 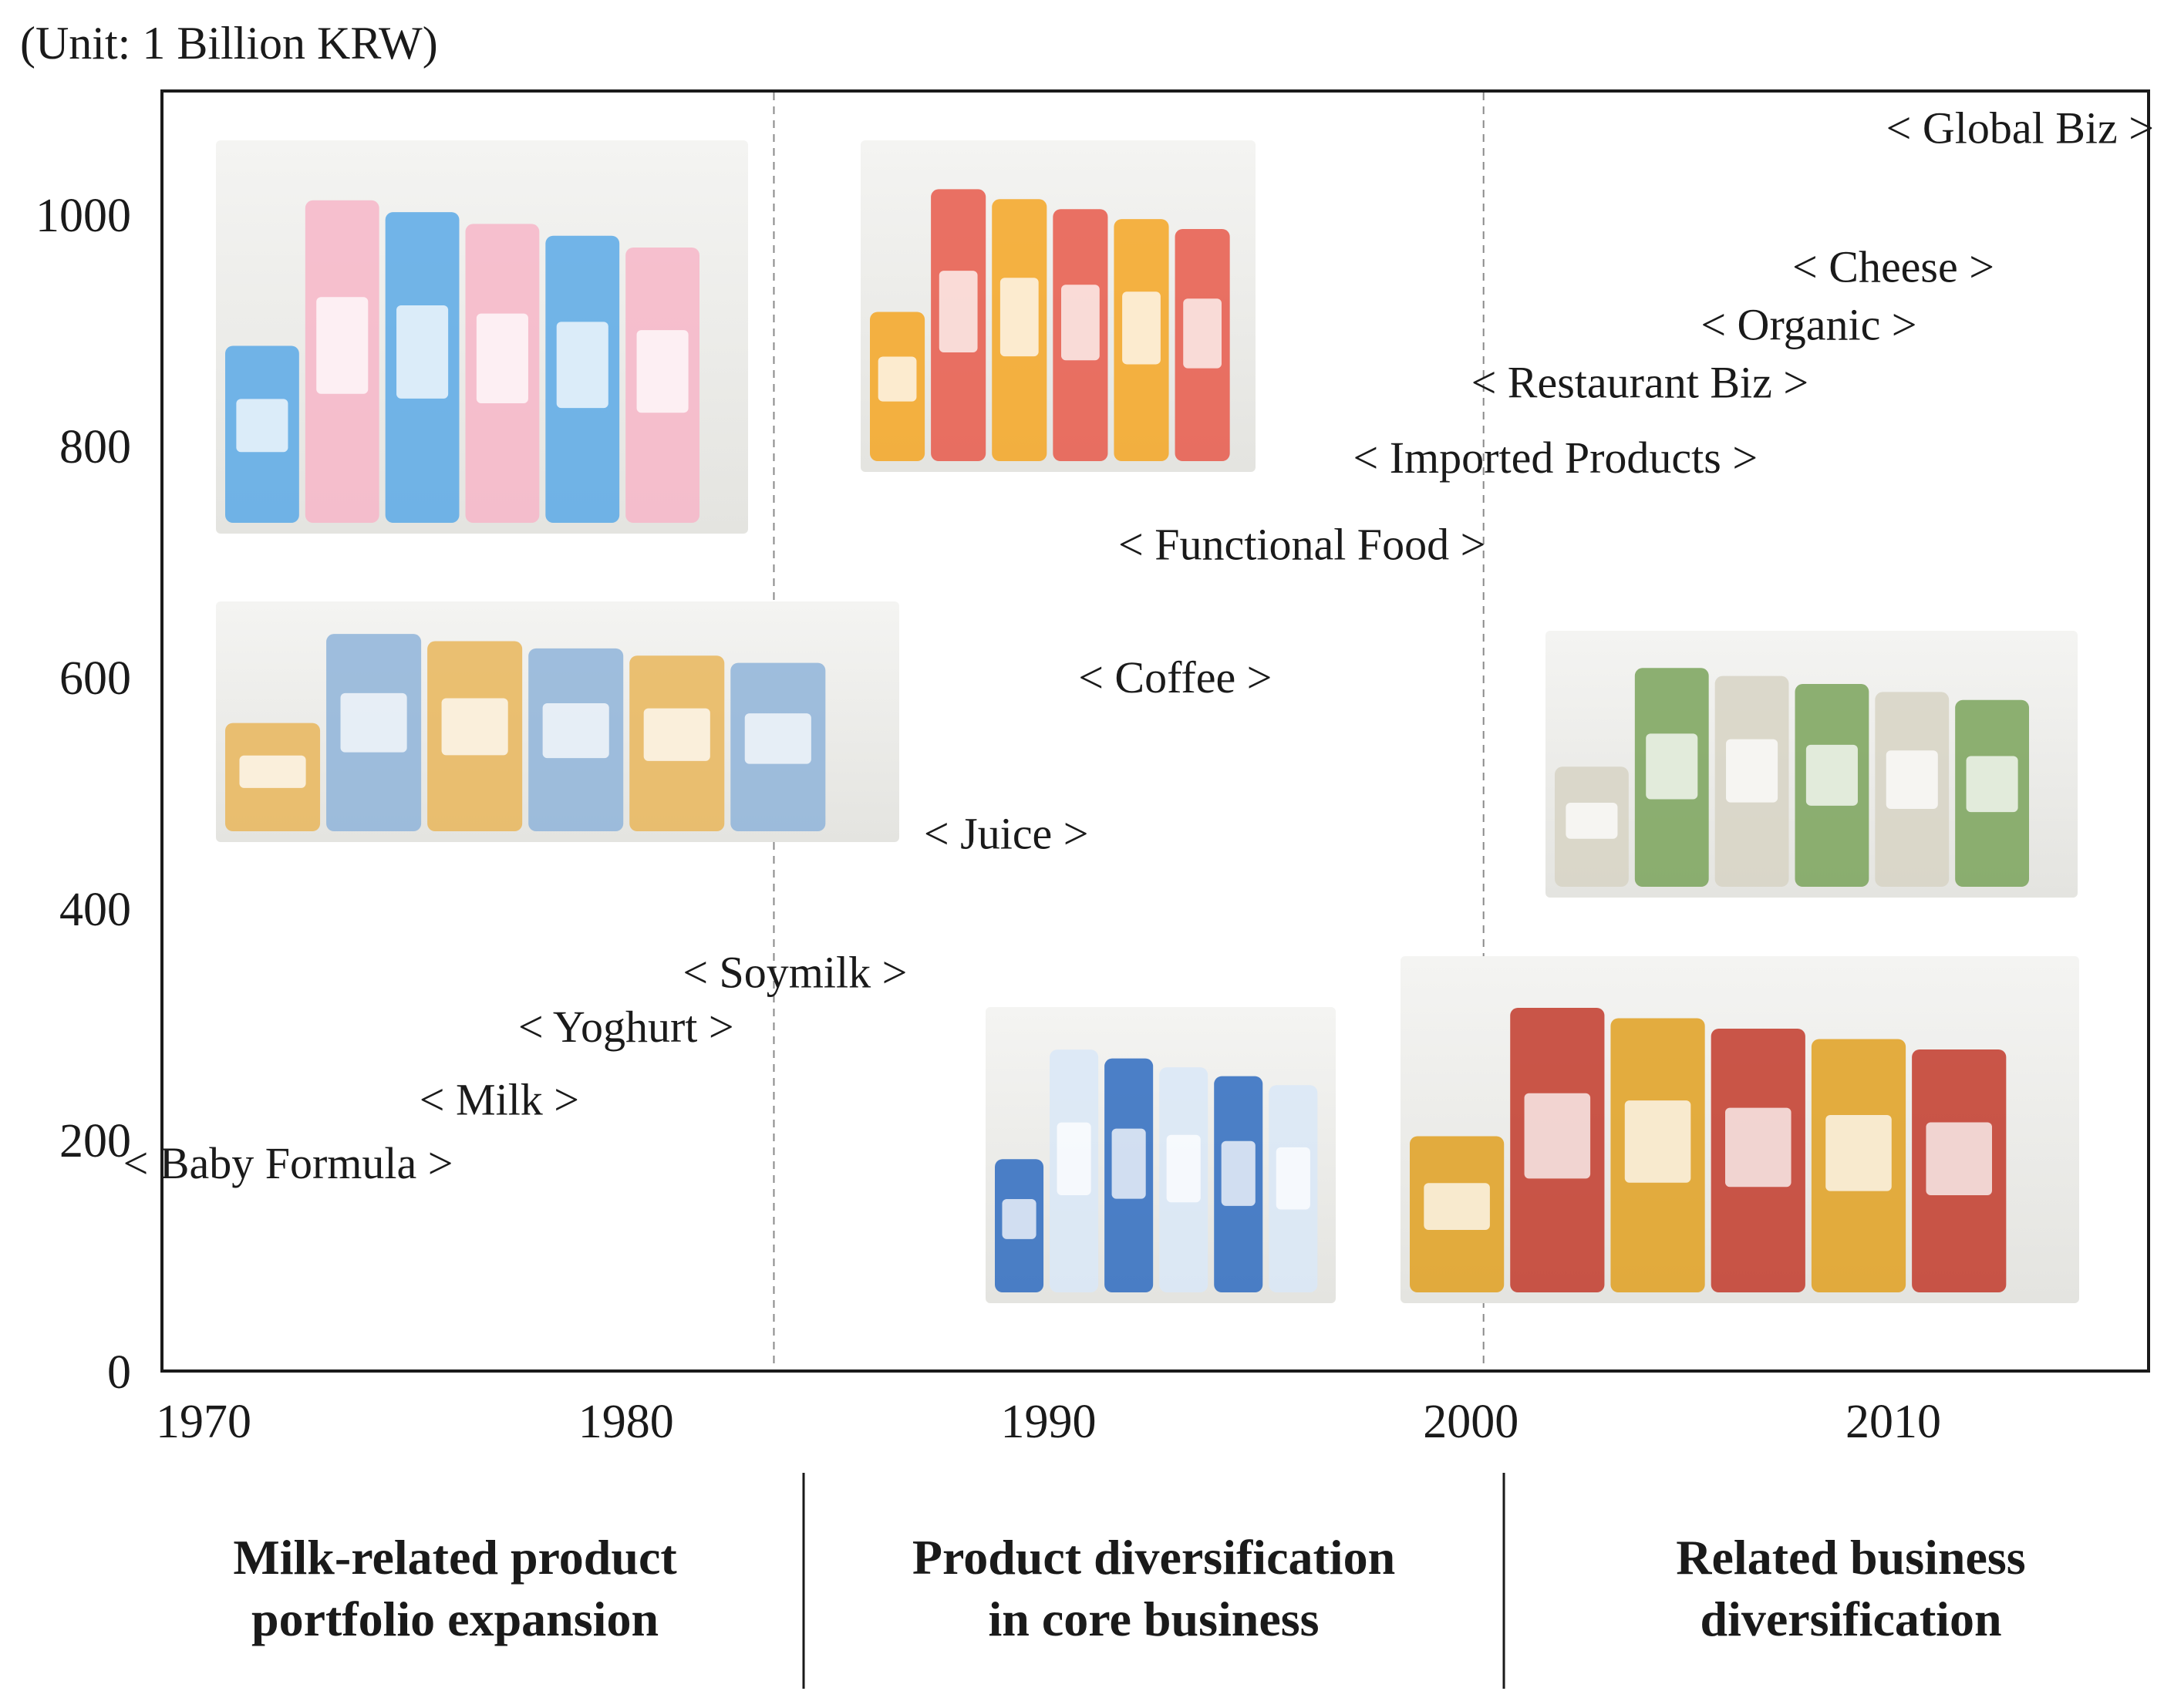 I want to click on x-tick-label: 1970, so click(x=203, y=1422).